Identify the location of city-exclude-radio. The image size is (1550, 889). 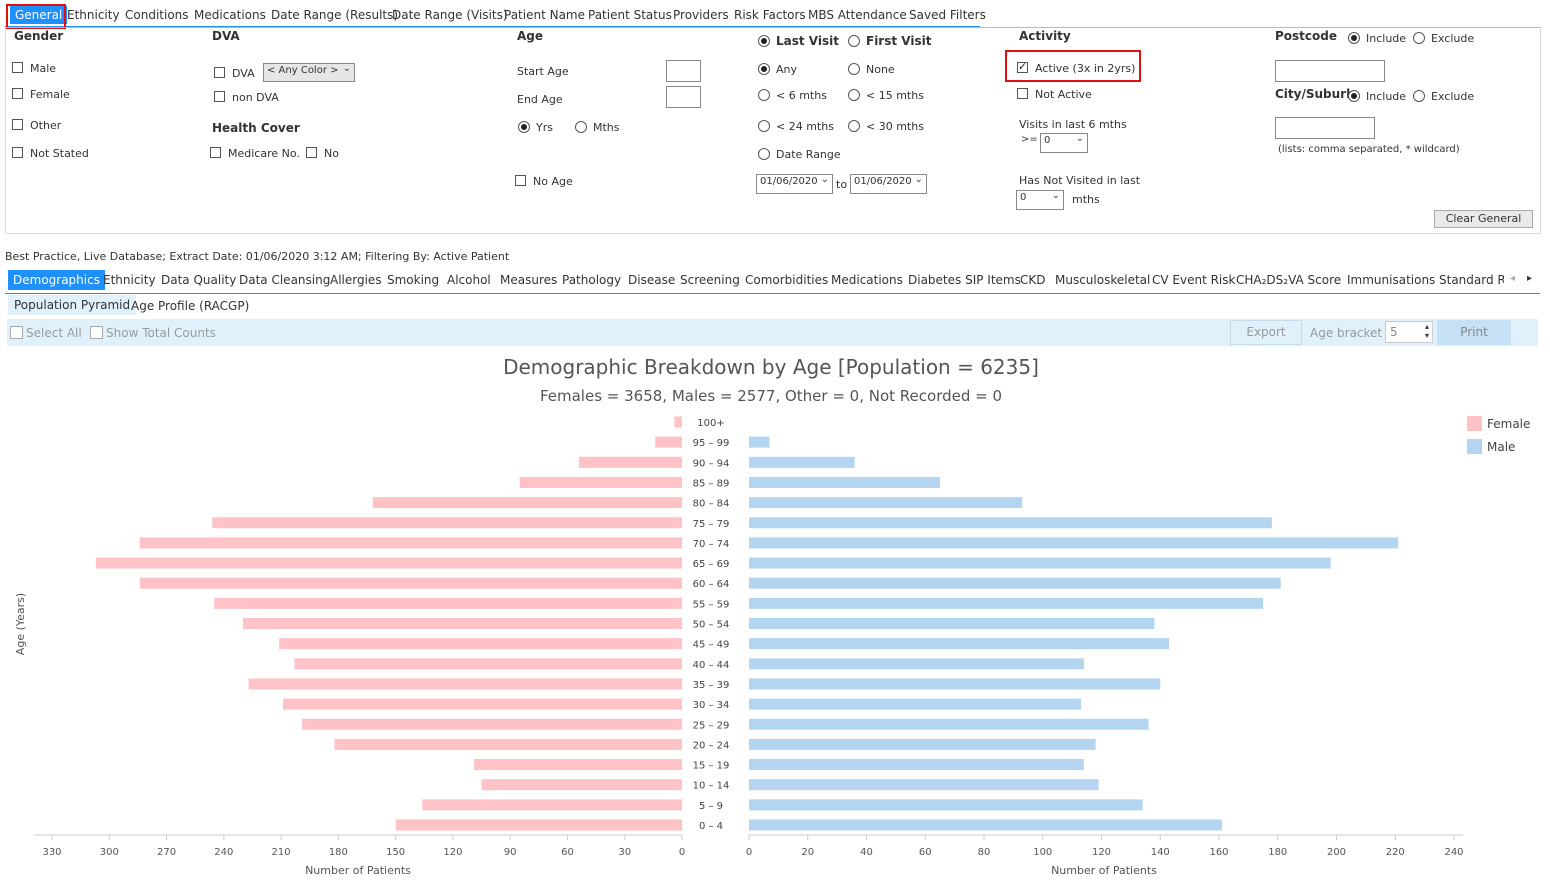
(1419, 96).